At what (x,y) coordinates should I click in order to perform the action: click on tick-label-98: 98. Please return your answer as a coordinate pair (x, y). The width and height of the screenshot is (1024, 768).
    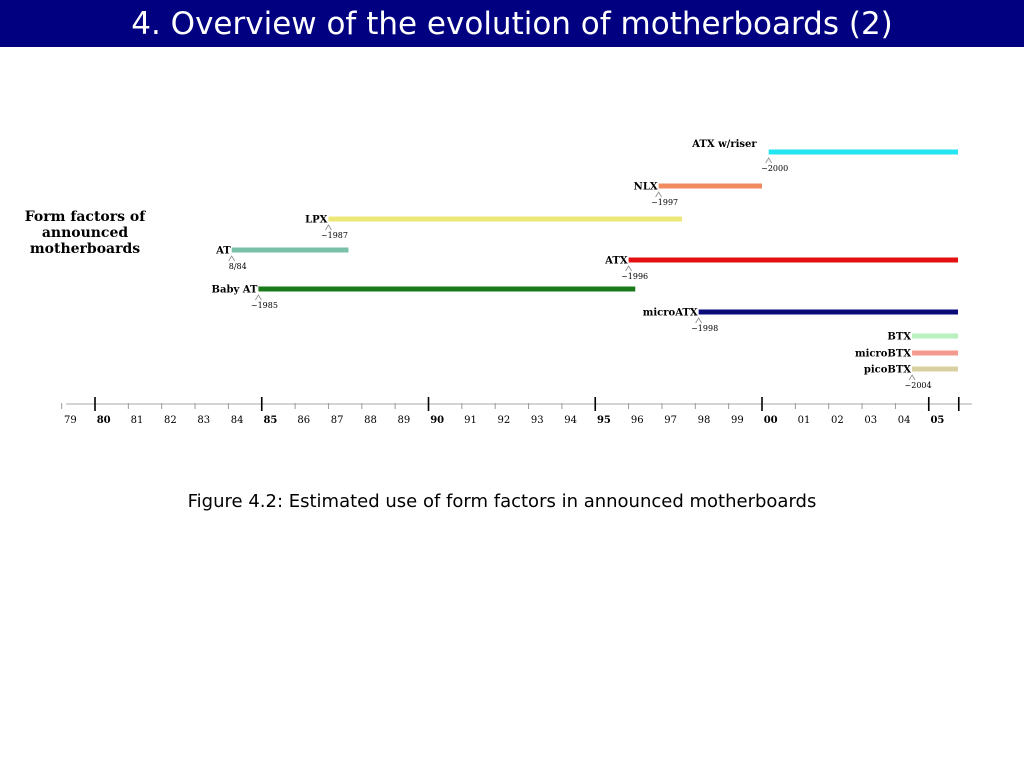
    Looking at the image, I should click on (704, 420).